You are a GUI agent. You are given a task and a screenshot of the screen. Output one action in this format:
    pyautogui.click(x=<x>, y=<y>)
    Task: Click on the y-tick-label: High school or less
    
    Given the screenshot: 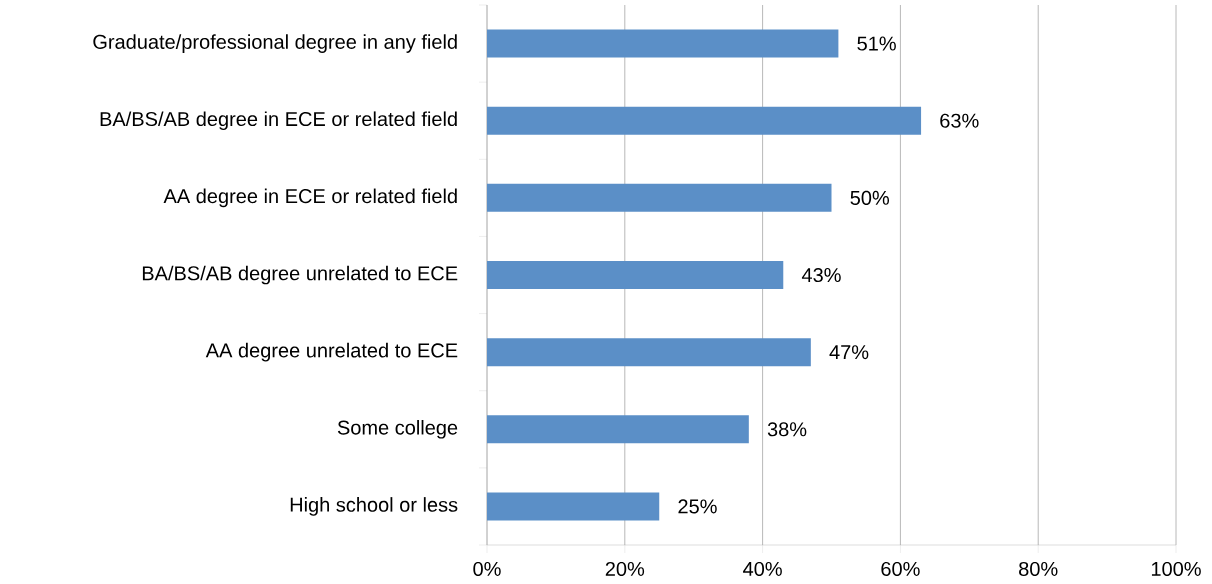 What is the action you would take?
    pyautogui.click(x=374, y=506)
    